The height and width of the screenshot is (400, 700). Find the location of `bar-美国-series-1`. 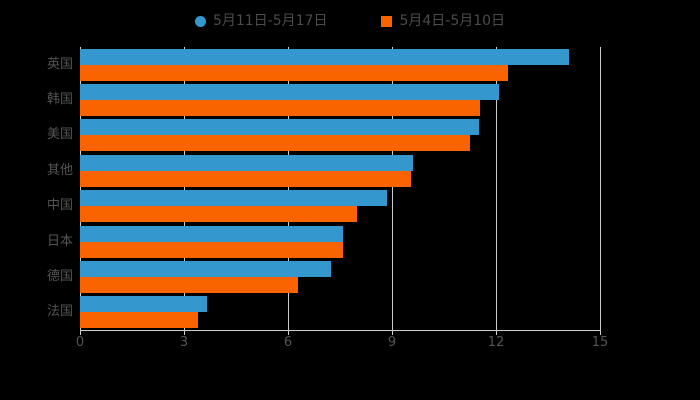

bar-美国-series-1 is located at coordinates (275, 143).